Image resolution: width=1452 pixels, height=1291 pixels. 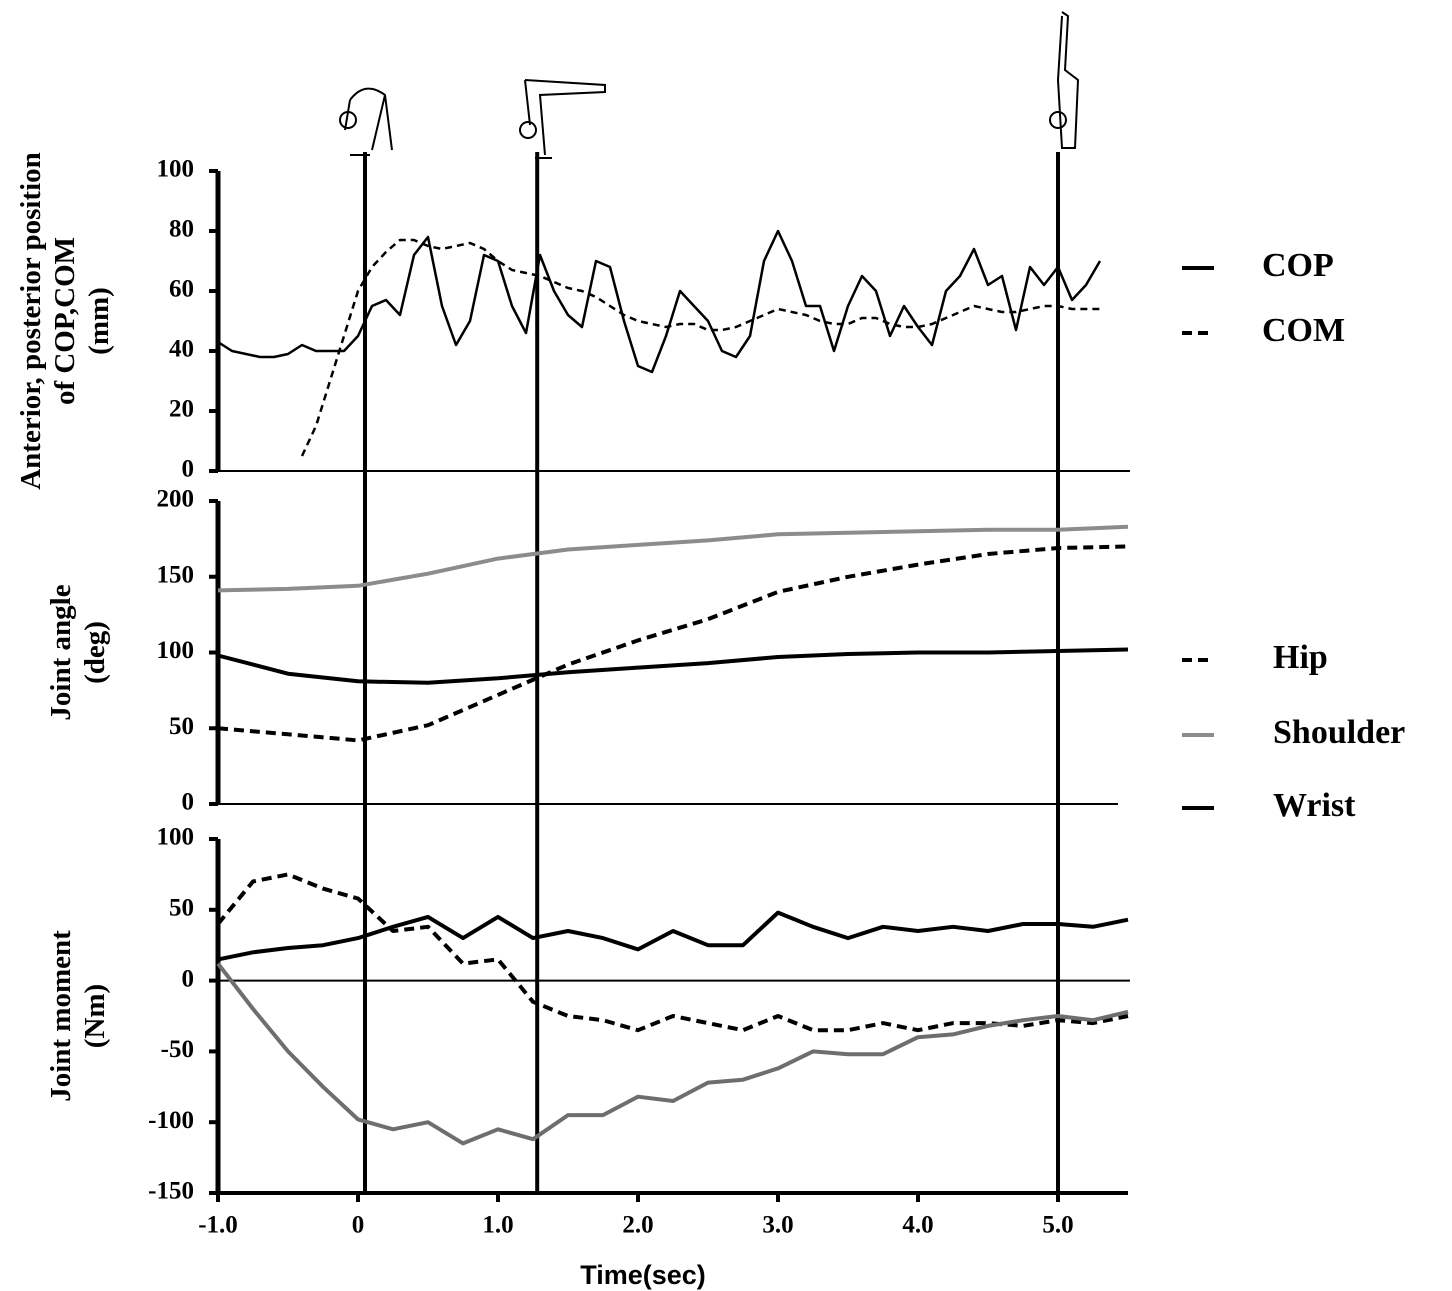 What do you see at coordinates (181, 349) in the screenshot?
I see `y-tick-label: 40` at bounding box center [181, 349].